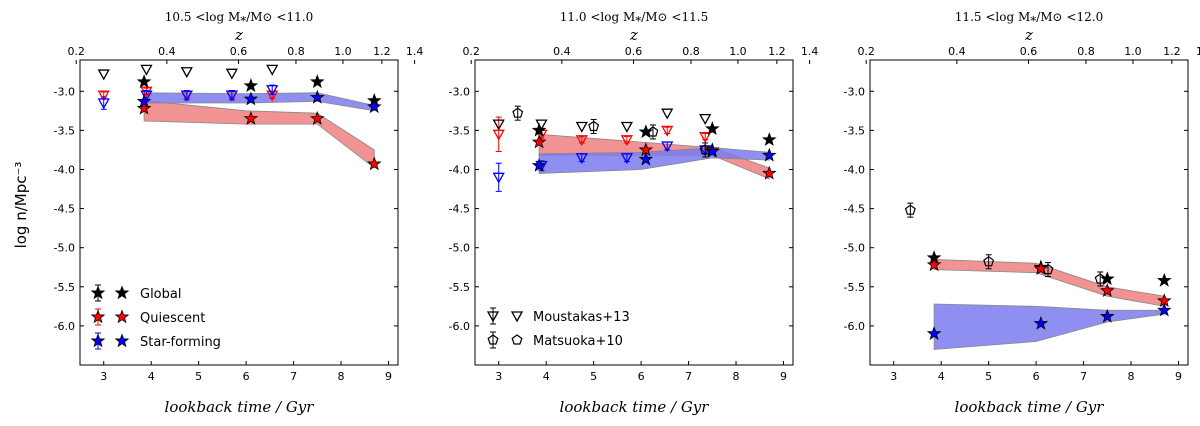 This screenshot has height=426, width=1200. What do you see at coordinates (854, 91) in the screenshot?
I see `panel-3-y-tick-label: -3.0` at bounding box center [854, 91].